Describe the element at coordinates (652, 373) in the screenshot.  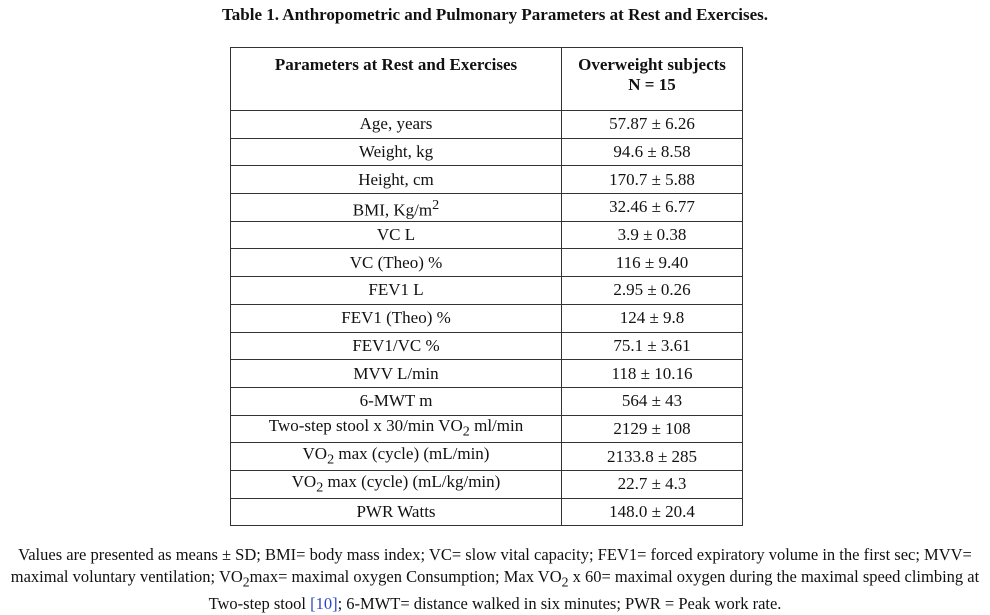
I see `value-cell: 118 ± 10.16` at that location.